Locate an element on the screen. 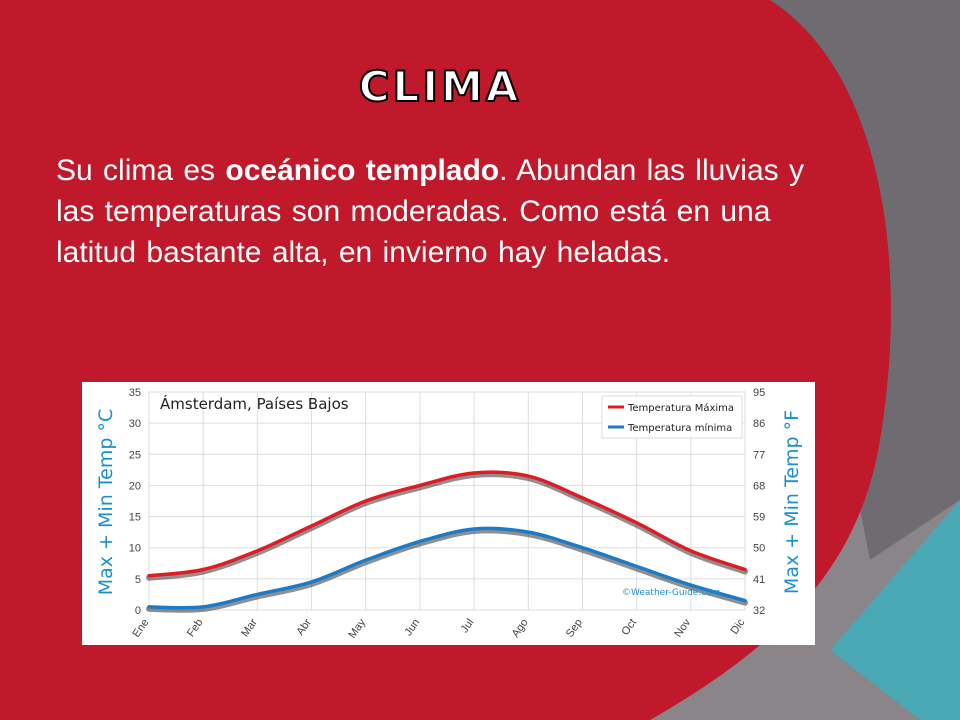  x-tick-label: Mar is located at coordinates (249, 628).